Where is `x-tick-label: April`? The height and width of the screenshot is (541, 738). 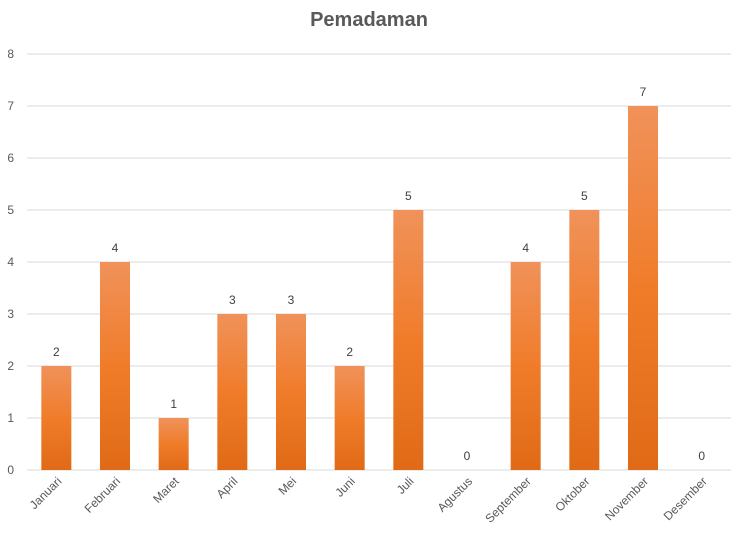 x-tick-label: April is located at coordinates (227, 487).